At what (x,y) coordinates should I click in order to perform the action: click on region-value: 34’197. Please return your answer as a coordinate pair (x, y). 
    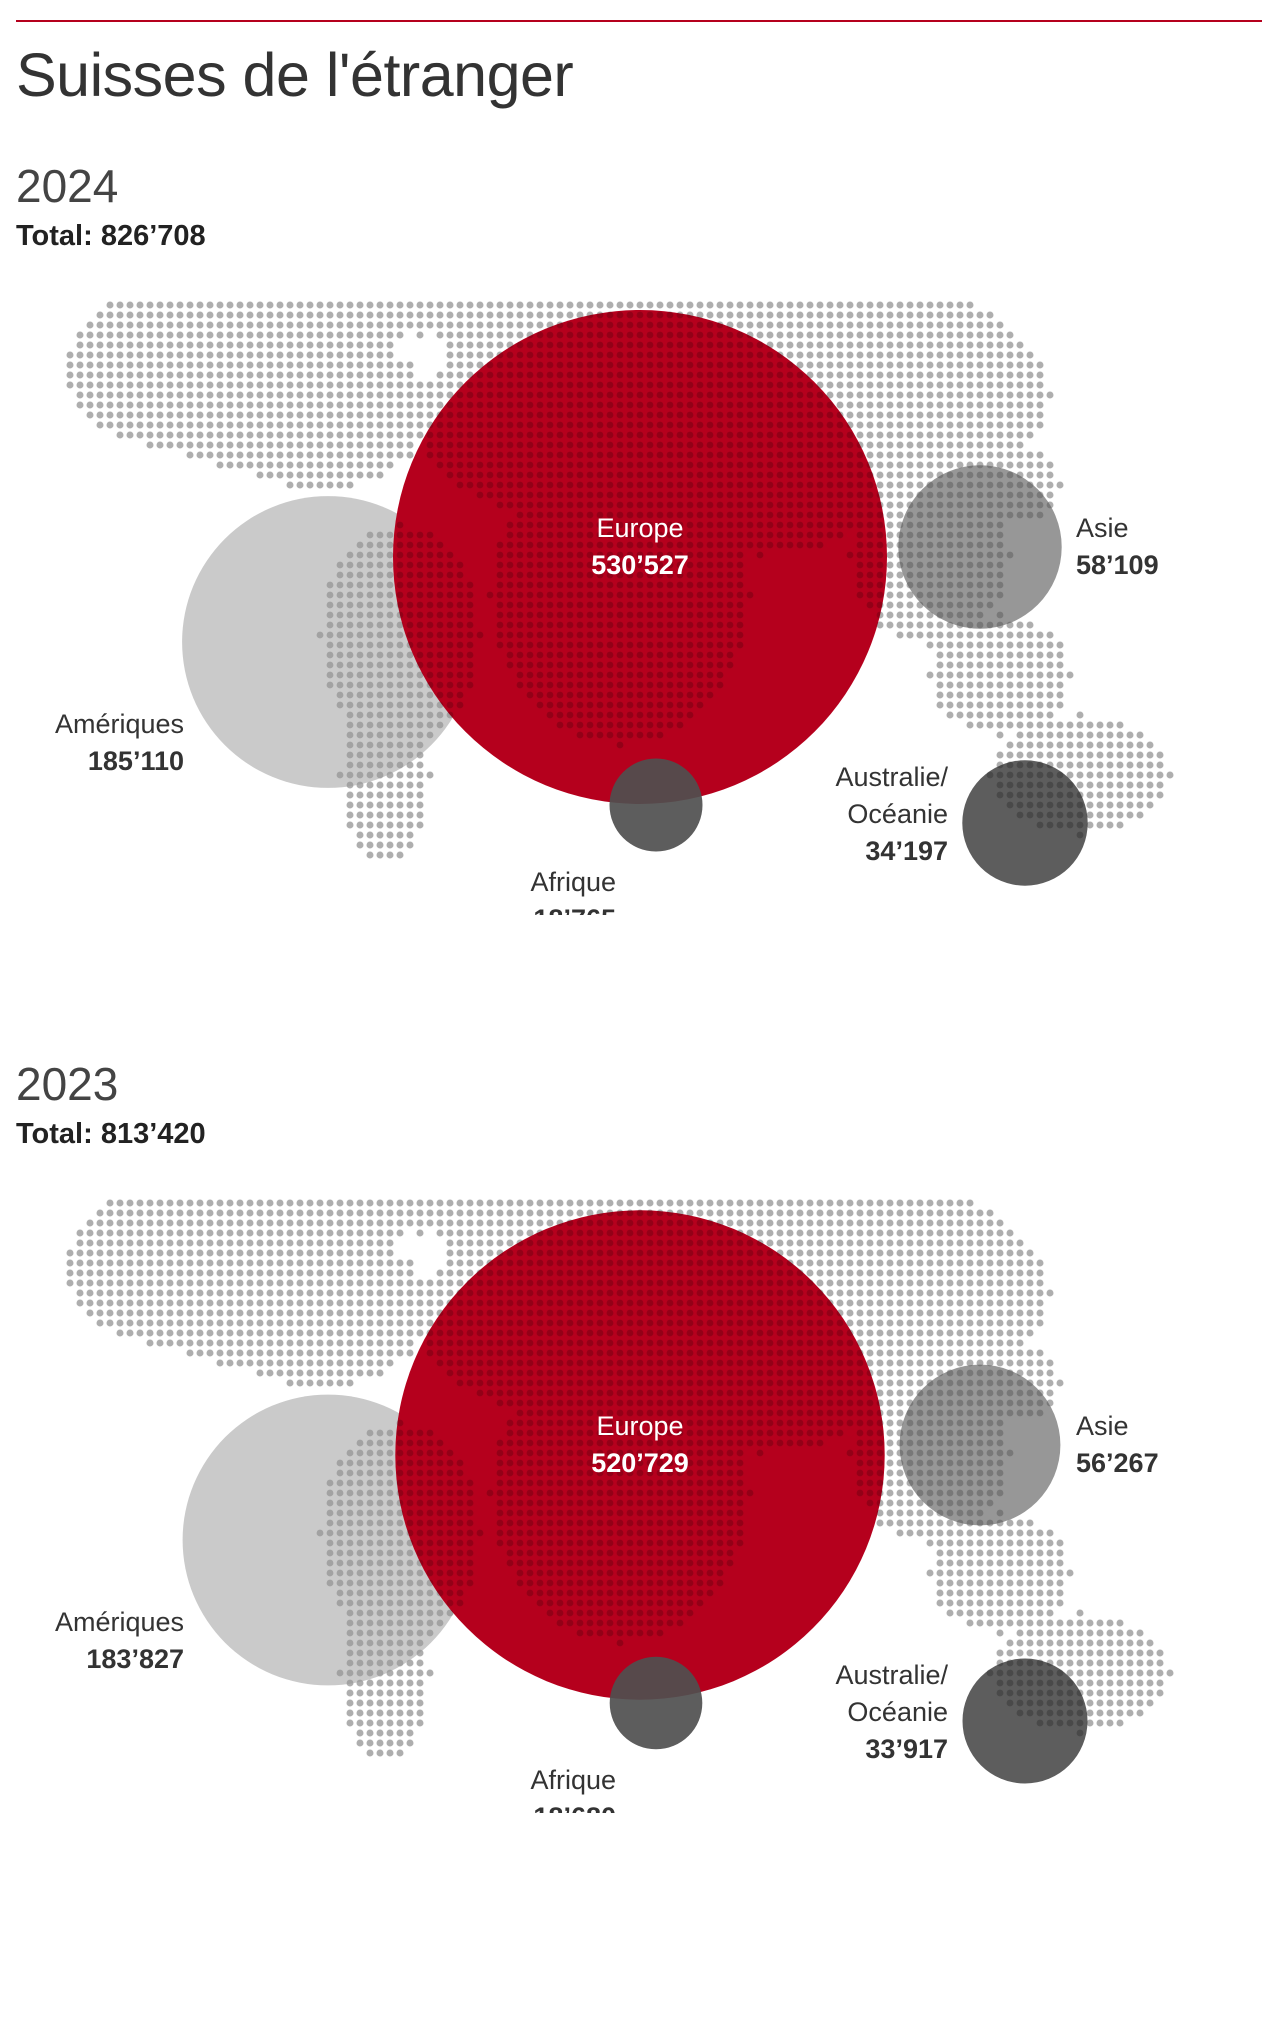
    Looking at the image, I should click on (906, 851).